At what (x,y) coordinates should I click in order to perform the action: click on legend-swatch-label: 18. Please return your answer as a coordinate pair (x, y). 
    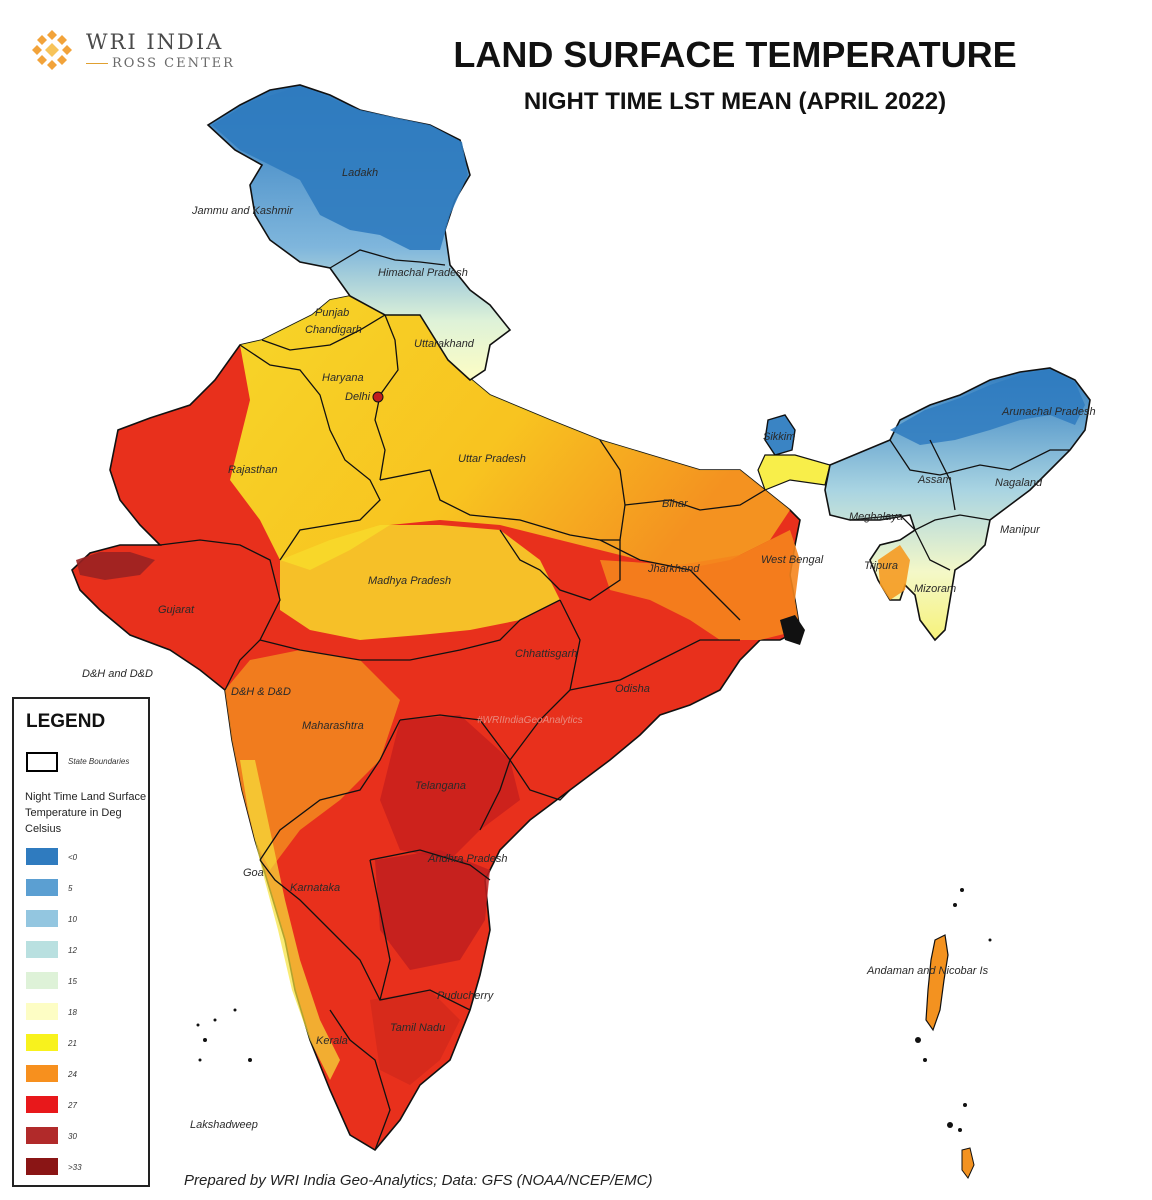
    Looking at the image, I should click on (72, 1012).